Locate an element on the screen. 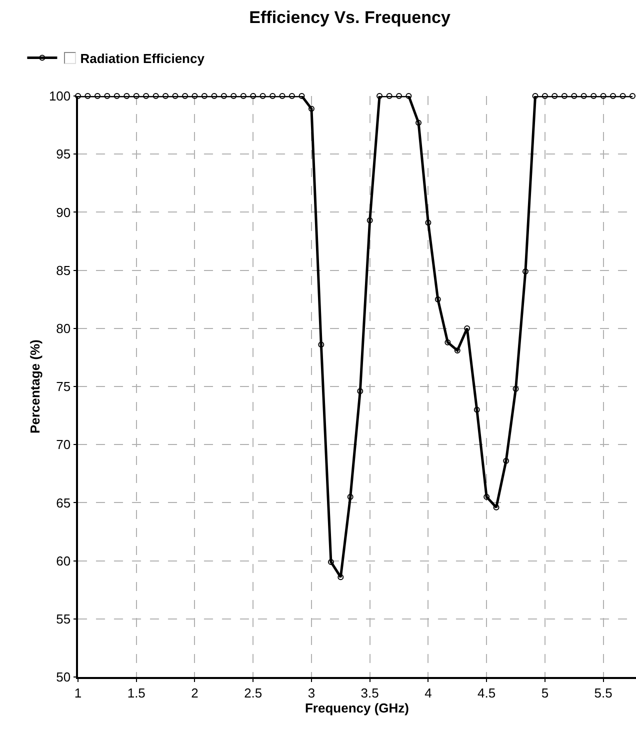  chart-title: Efficiency Vs. Frequency is located at coordinates (350, 17).